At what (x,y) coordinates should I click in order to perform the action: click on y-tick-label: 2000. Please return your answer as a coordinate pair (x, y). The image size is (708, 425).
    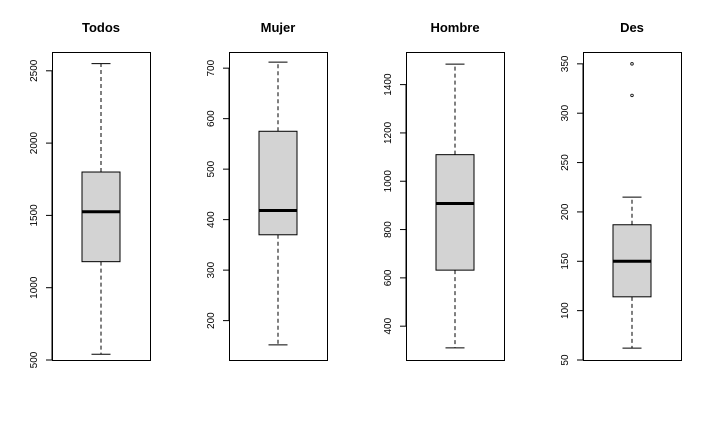
    Looking at the image, I should click on (34, 143).